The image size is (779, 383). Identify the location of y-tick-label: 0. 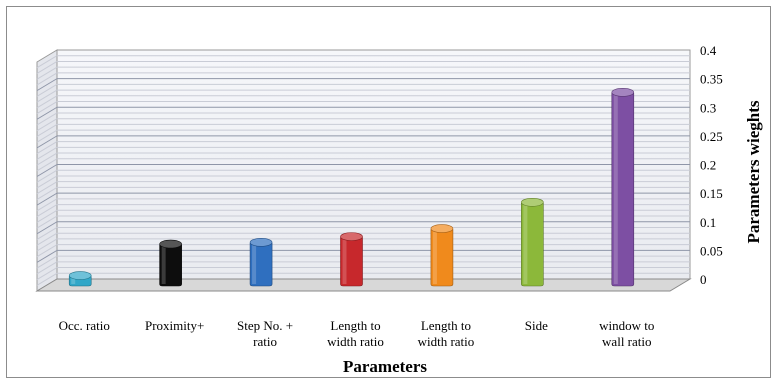
(703, 279).